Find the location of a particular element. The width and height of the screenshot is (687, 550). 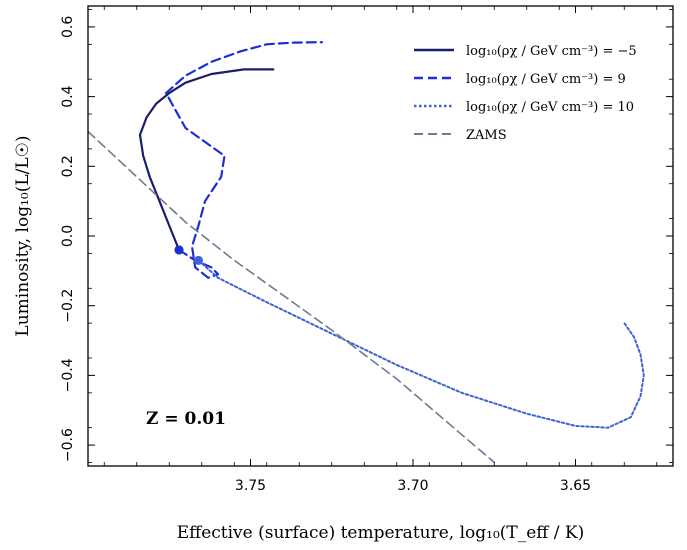

metallicity-annotation: Z = 0.01 is located at coordinates (186, 419).